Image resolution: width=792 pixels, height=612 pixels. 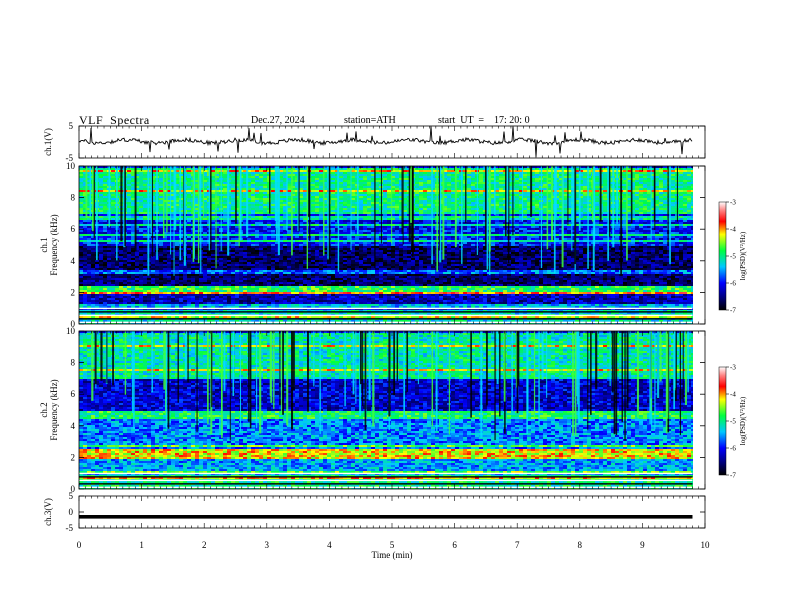 What do you see at coordinates (48, 142) in the screenshot?
I see `waveform-axis-label: ch.1(V)` at bounding box center [48, 142].